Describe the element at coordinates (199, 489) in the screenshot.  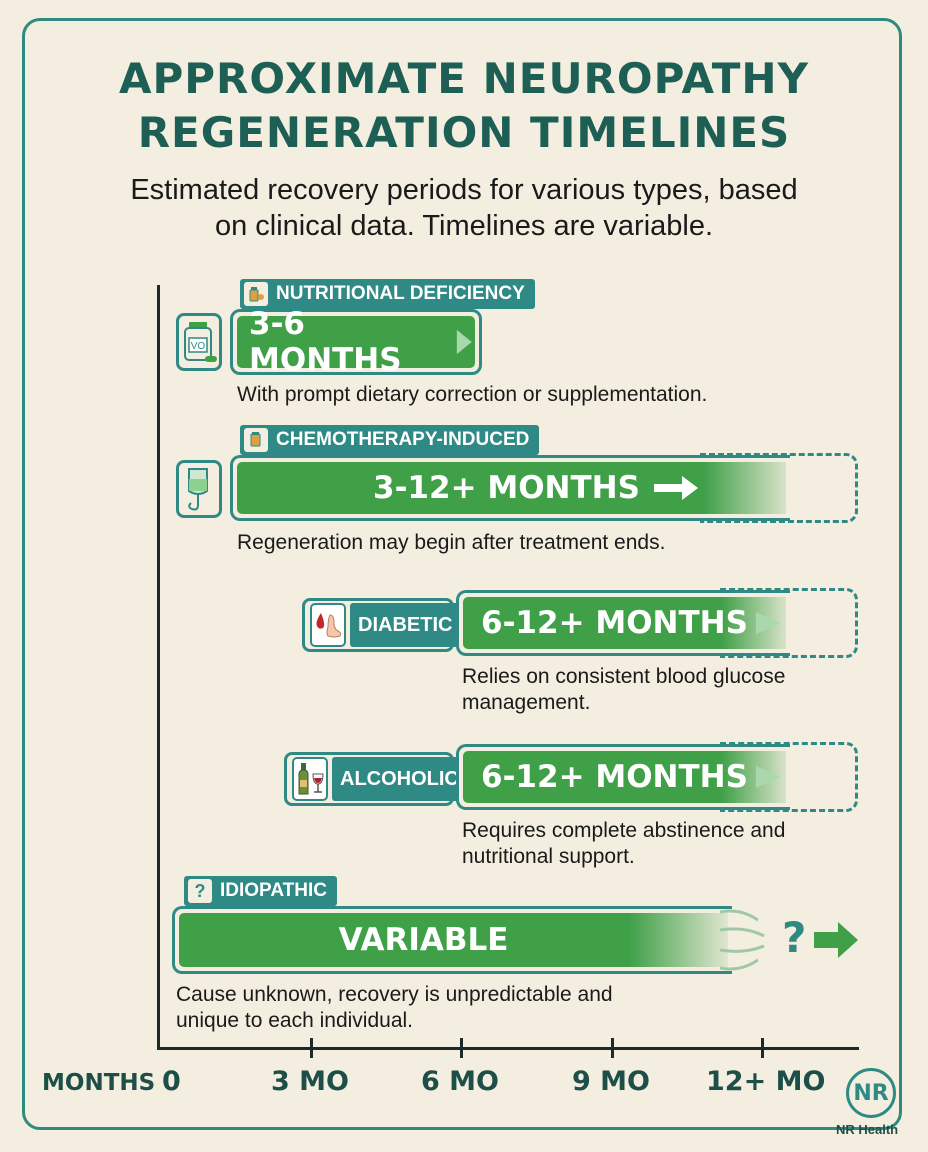
I see `iv-drip-icon` at that location.